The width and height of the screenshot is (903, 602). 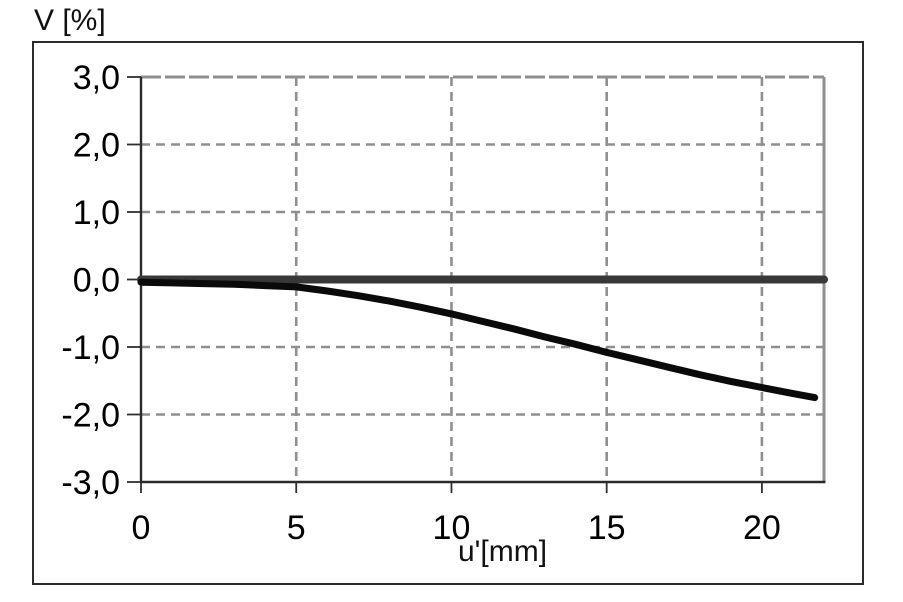 What do you see at coordinates (90, 416) in the screenshot?
I see `y-tick-label: -2,0` at bounding box center [90, 416].